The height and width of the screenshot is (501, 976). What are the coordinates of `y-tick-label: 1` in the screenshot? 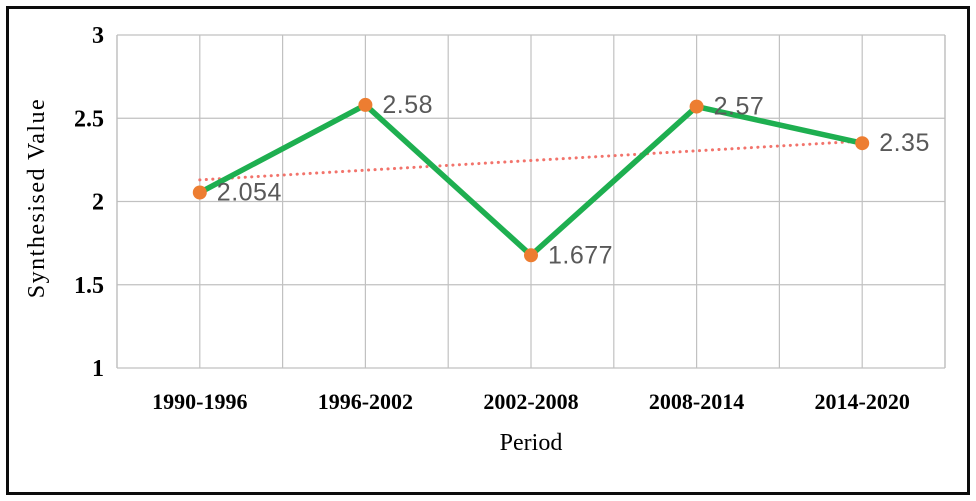 It's located at (98, 369).